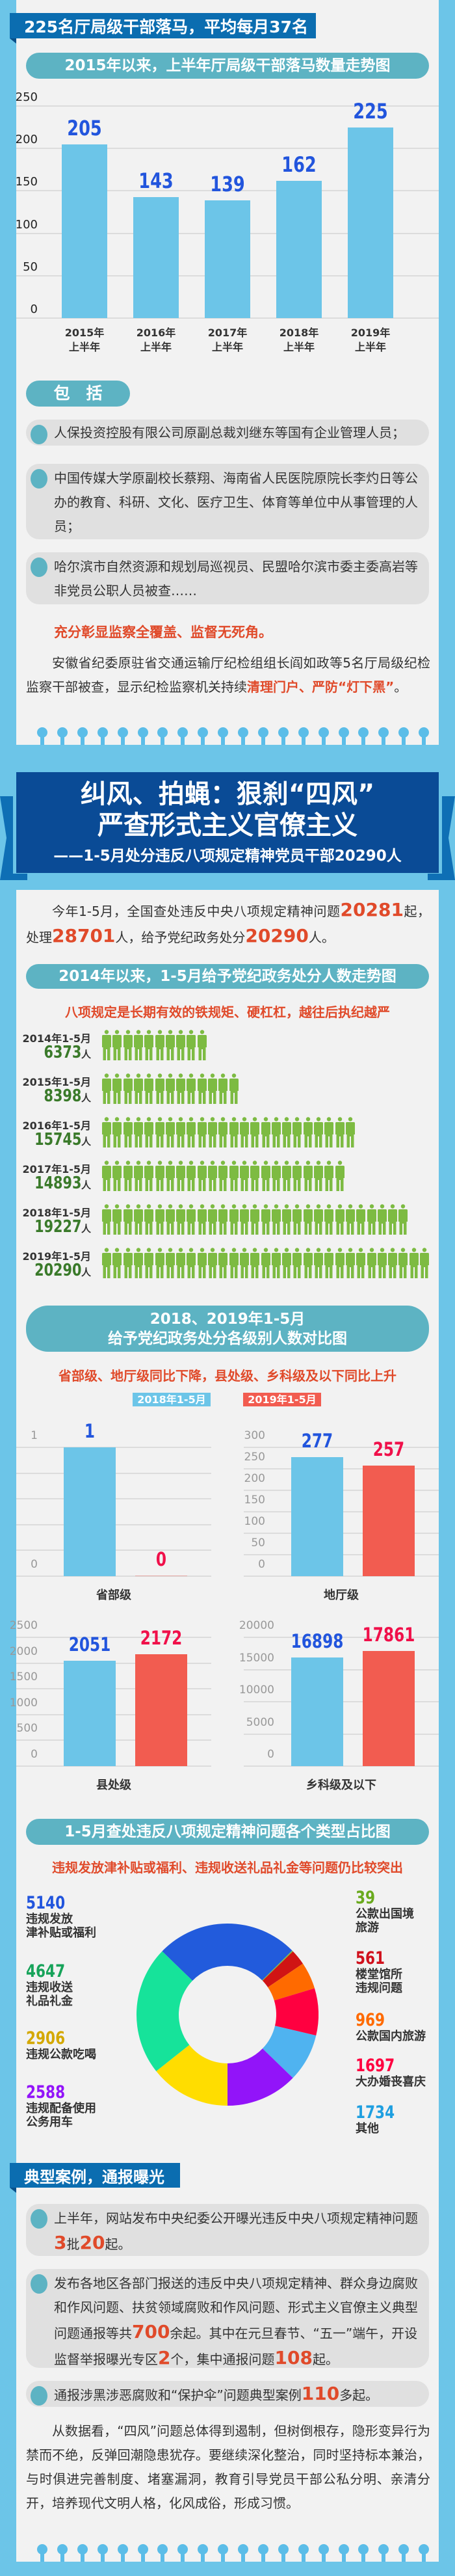  Describe the element at coordinates (341, 1785) in the screenshot. I see `category-label: 乡科级及以下` at that location.